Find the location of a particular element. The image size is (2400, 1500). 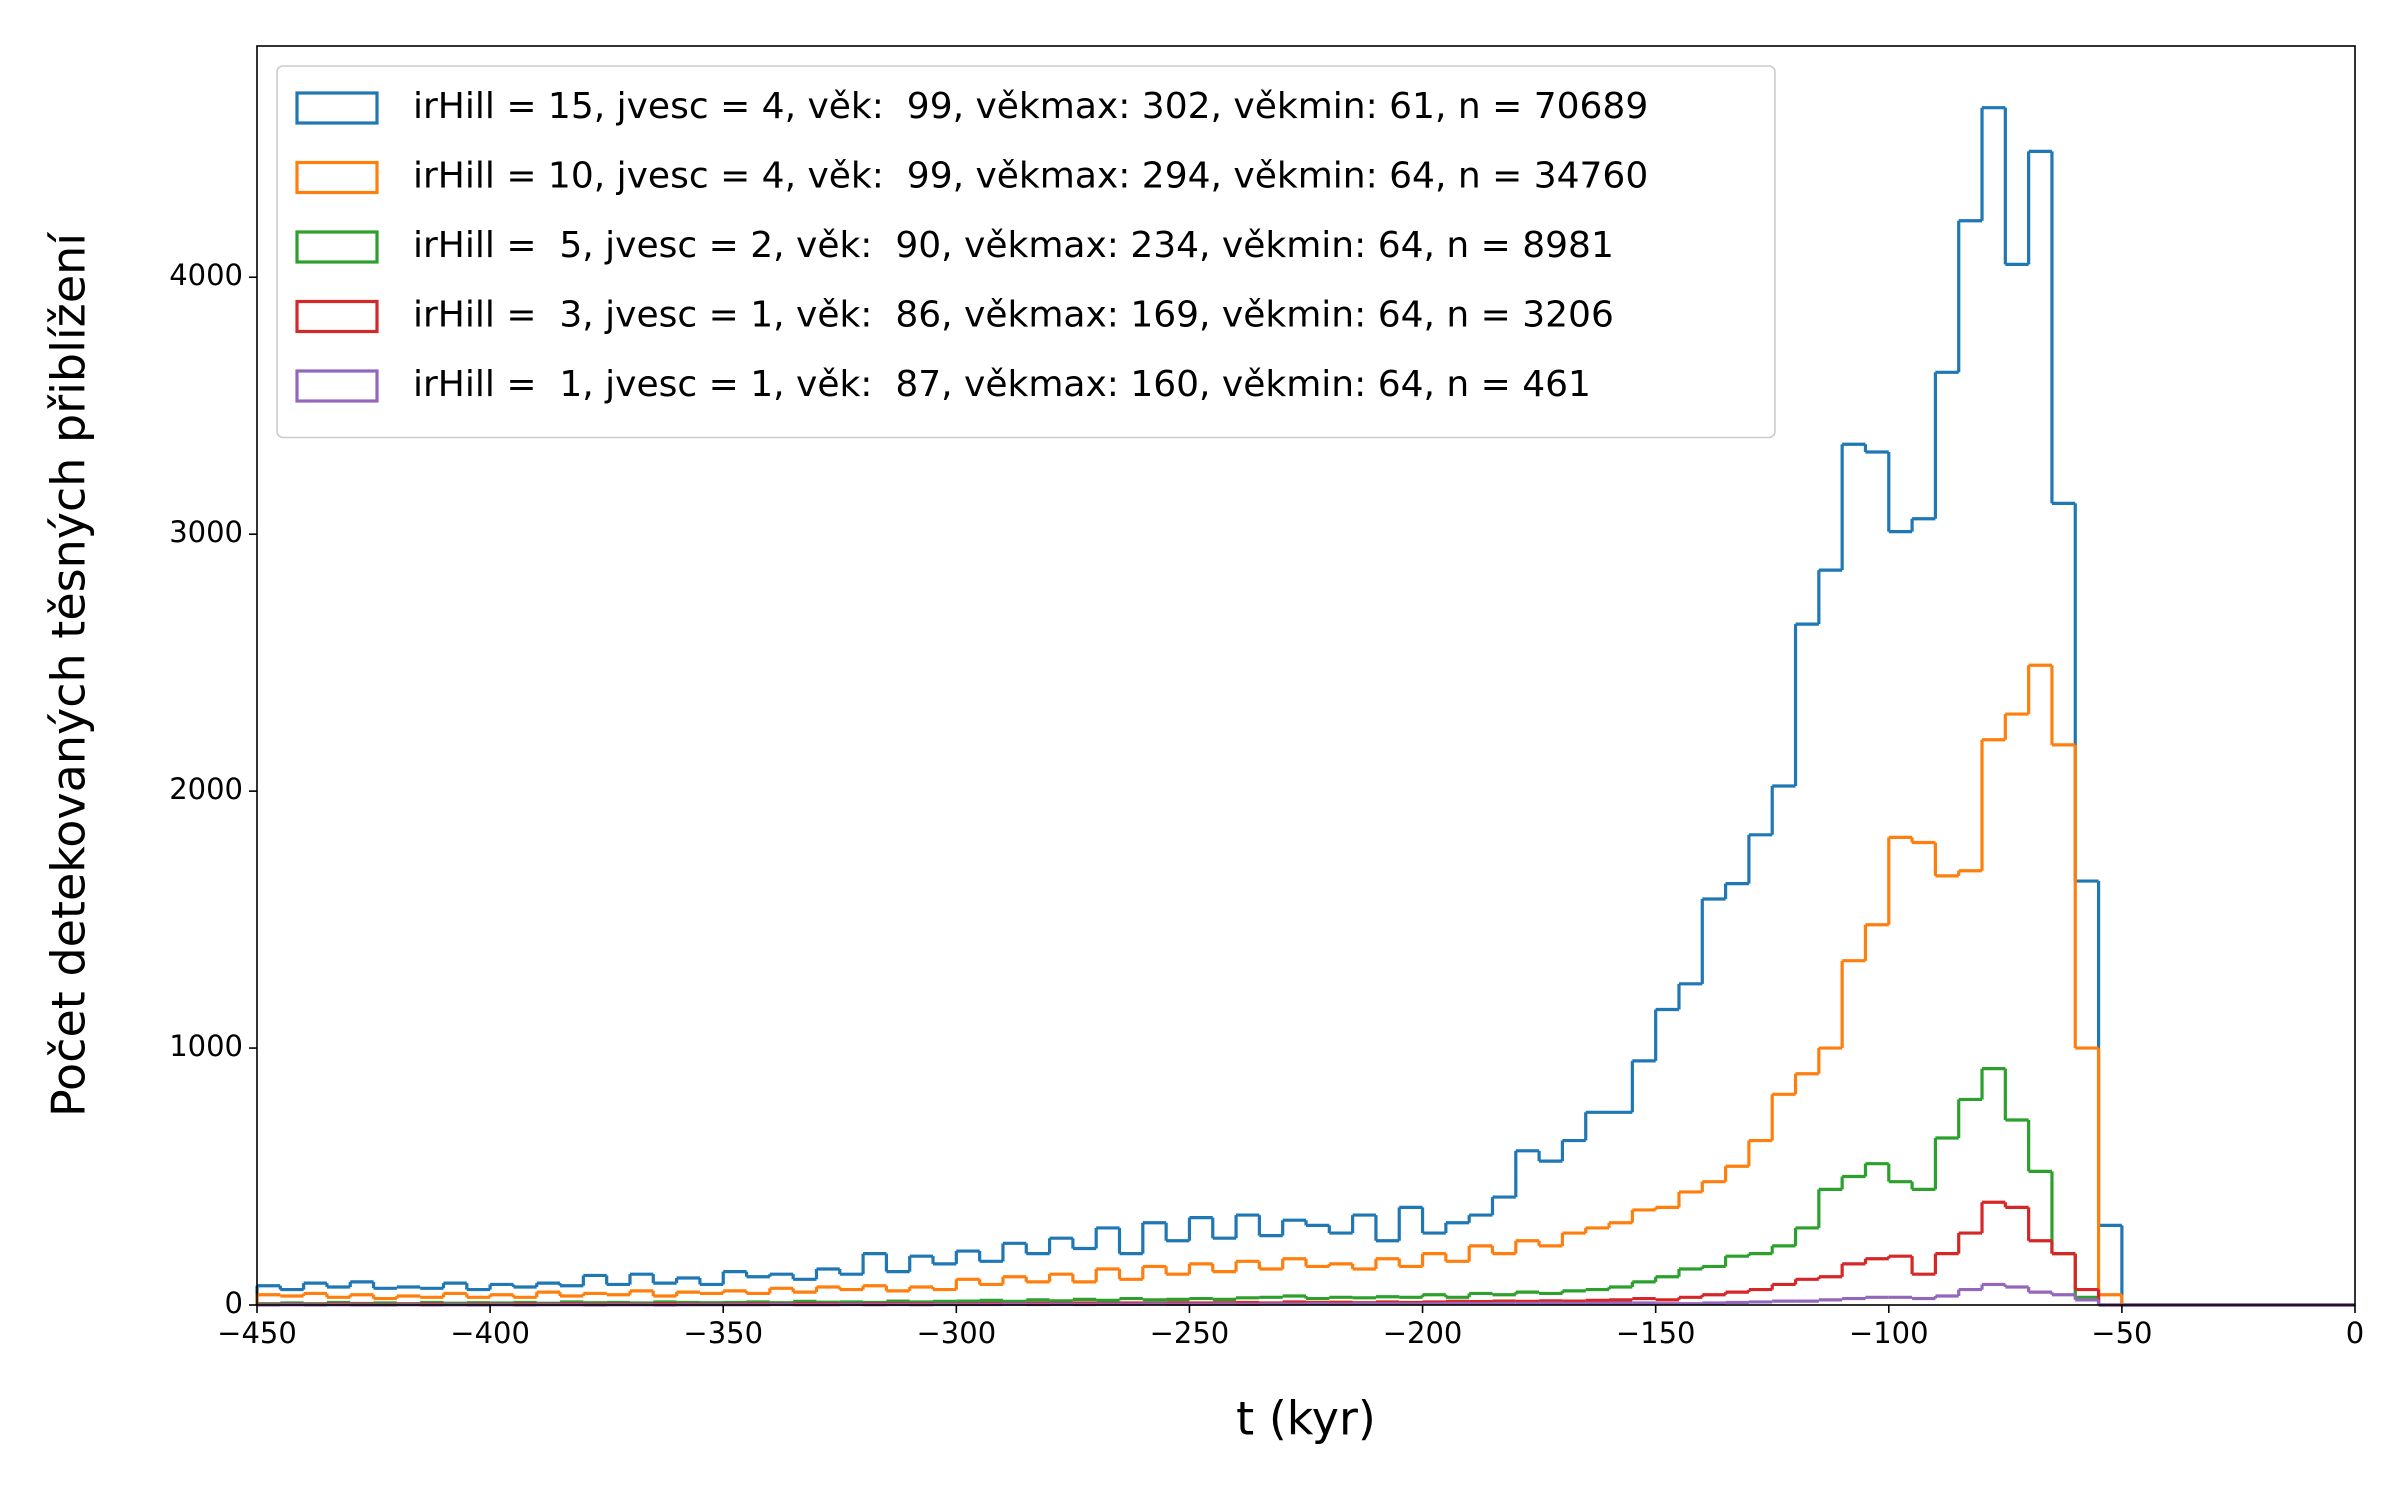

y-axis-title: Počet detekovaných těsných přiblížení is located at coordinates (69, 674).